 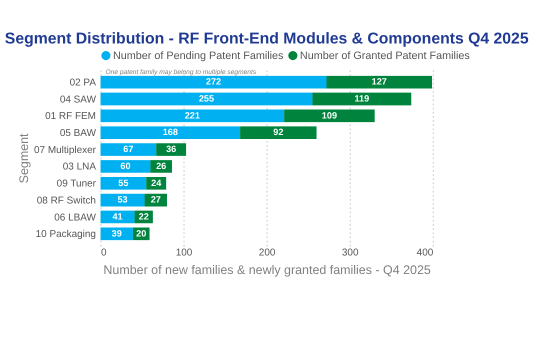 I want to click on y-tick-label: 10 Packaging, so click(x=66, y=234).